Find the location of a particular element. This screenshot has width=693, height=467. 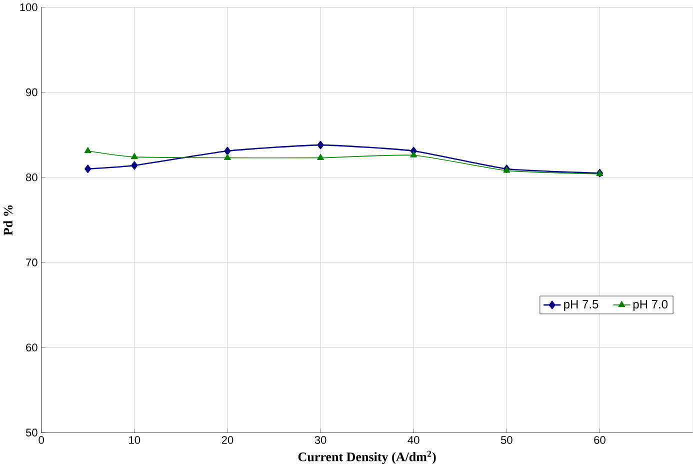

y-tick-label: 70 is located at coordinates (32, 262).